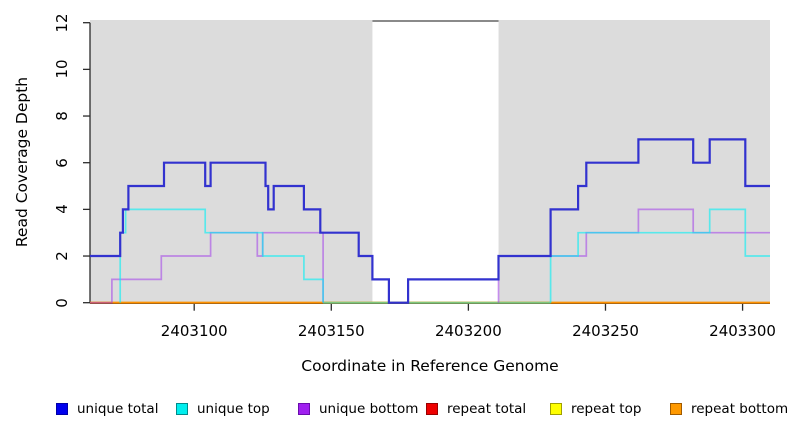  I want to click on x-tick-label: 2403100, so click(194, 331).